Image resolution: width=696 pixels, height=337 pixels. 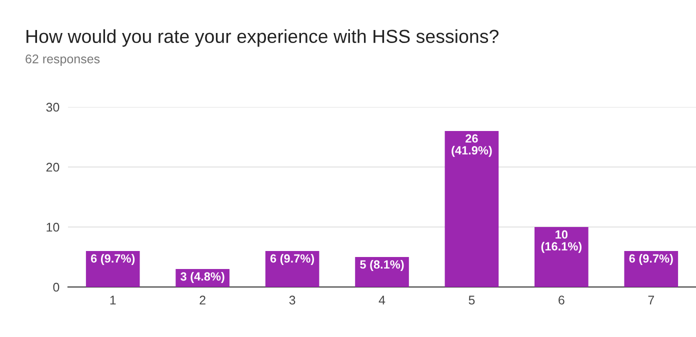 What do you see at coordinates (561, 241) in the screenshot?
I see `data-label: 10 (16.1%)` at bounding box center [561, 241].